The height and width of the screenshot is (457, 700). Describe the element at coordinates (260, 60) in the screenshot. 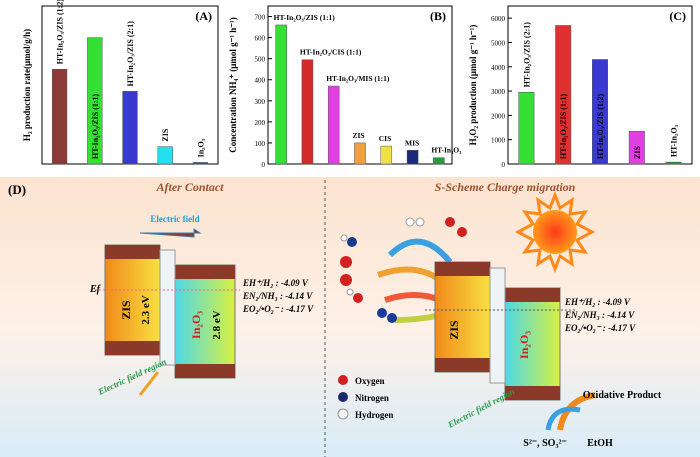

I see `y-tick-label: 500` at that location.